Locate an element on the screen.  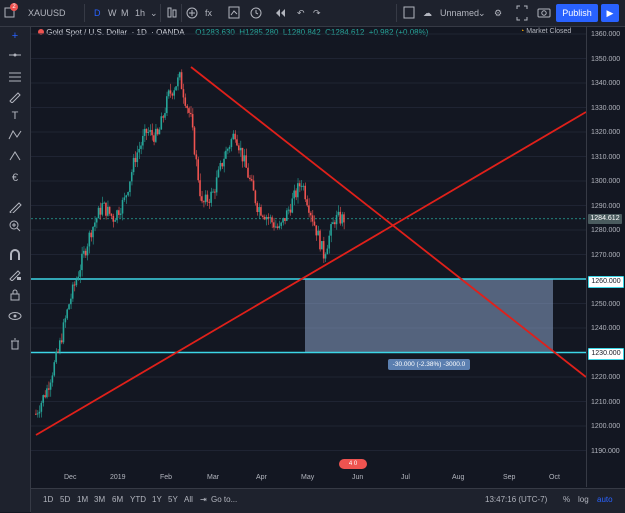
auto-toggle: auto is located at coordinates (605, 499).